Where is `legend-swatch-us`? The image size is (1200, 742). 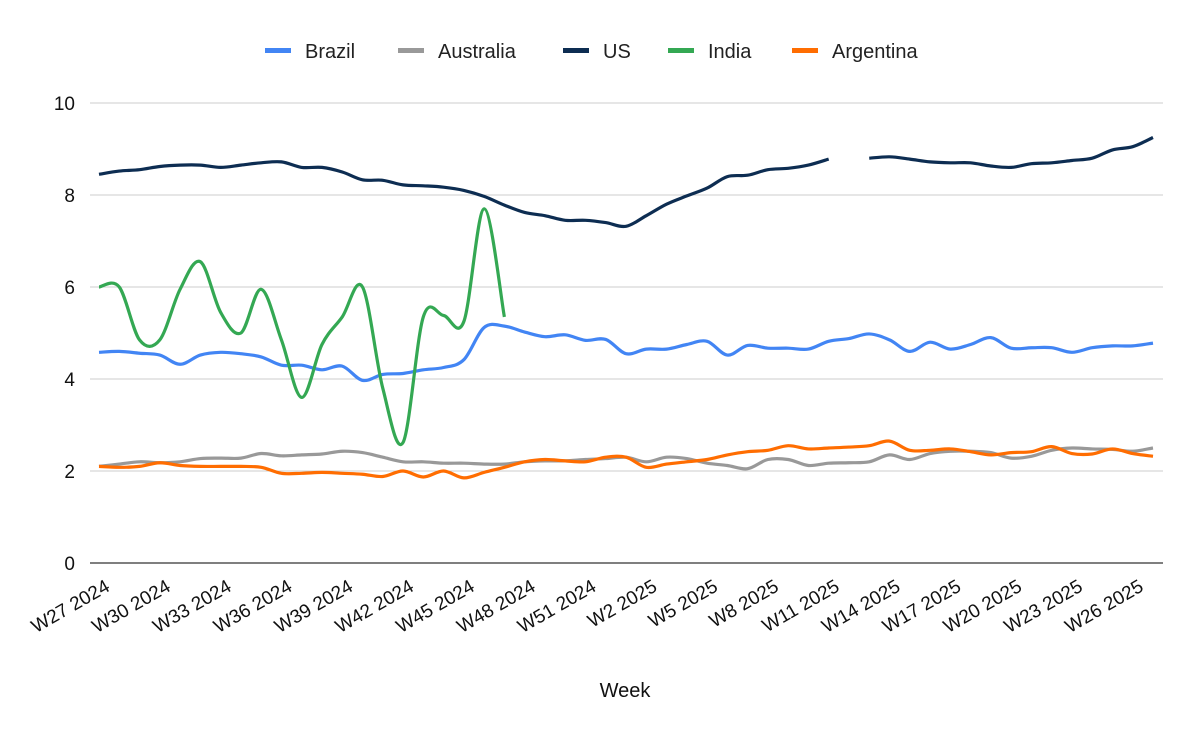
legend-swatch-us is located at coordinates (576, 50).